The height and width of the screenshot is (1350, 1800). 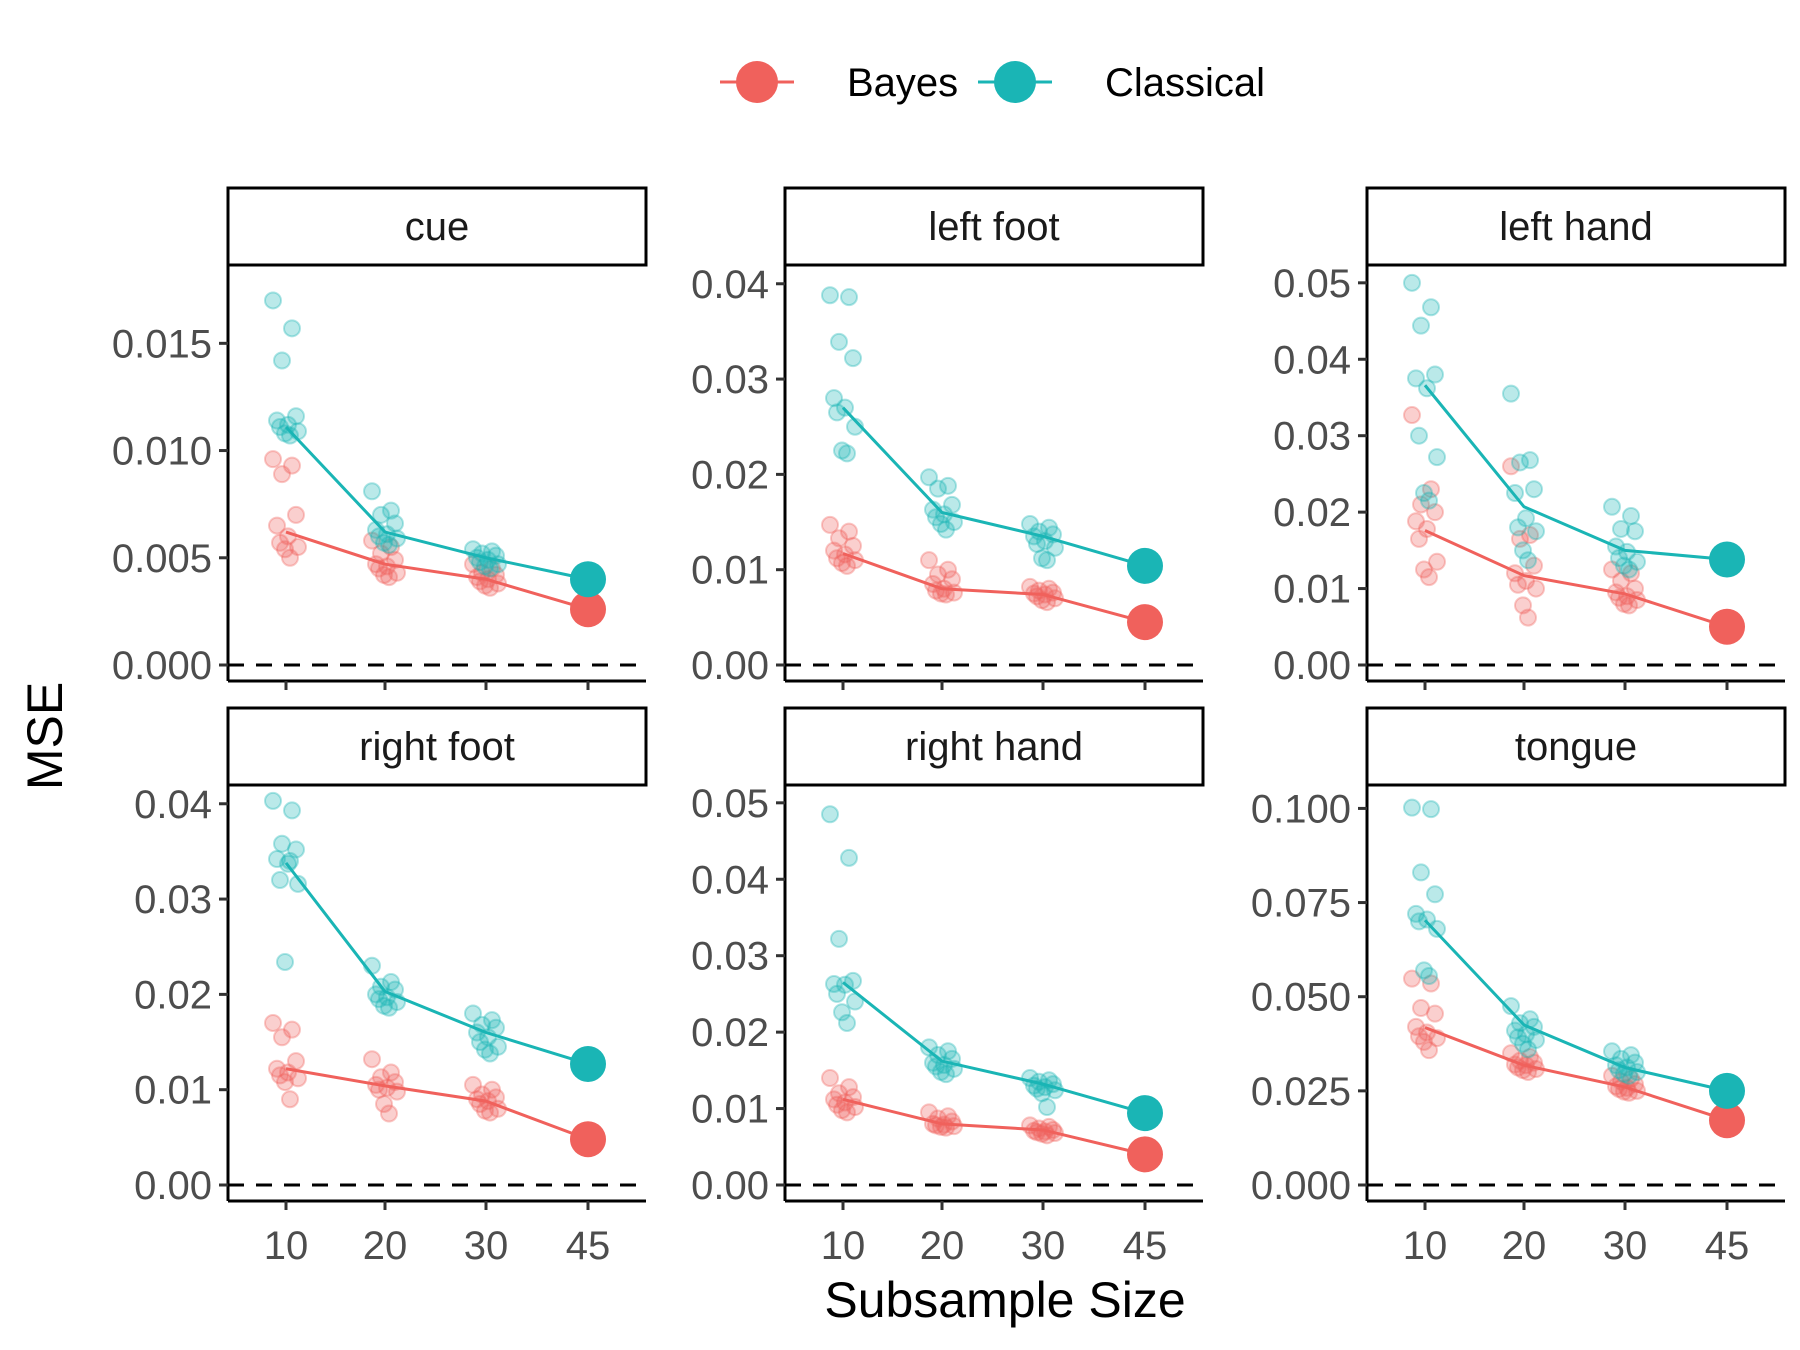 I want to click on strip-box-right-foot, so click(x=437, y=746).